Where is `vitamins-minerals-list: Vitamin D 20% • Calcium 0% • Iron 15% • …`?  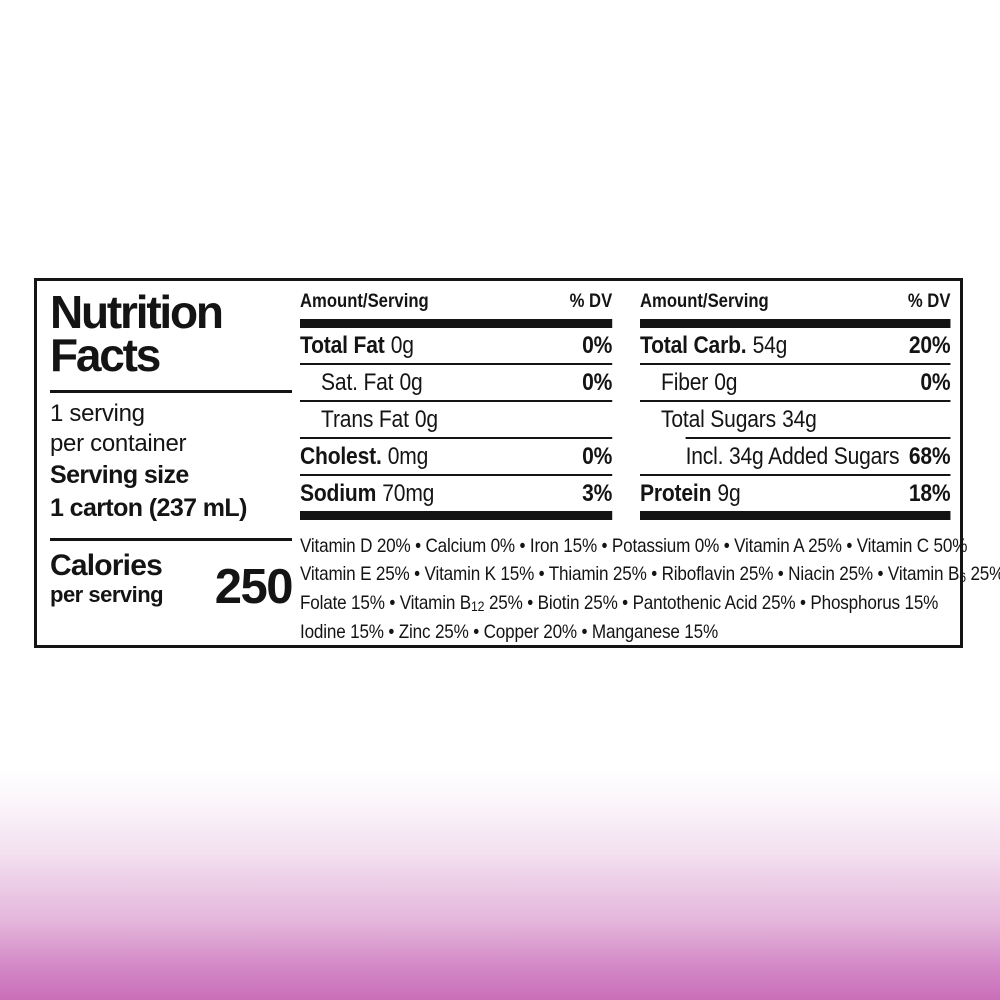
vitamins-minerals-list: Vitamin D 20% • Calcium 0% • Iron 15% • … is located at coordinates (650, 589).